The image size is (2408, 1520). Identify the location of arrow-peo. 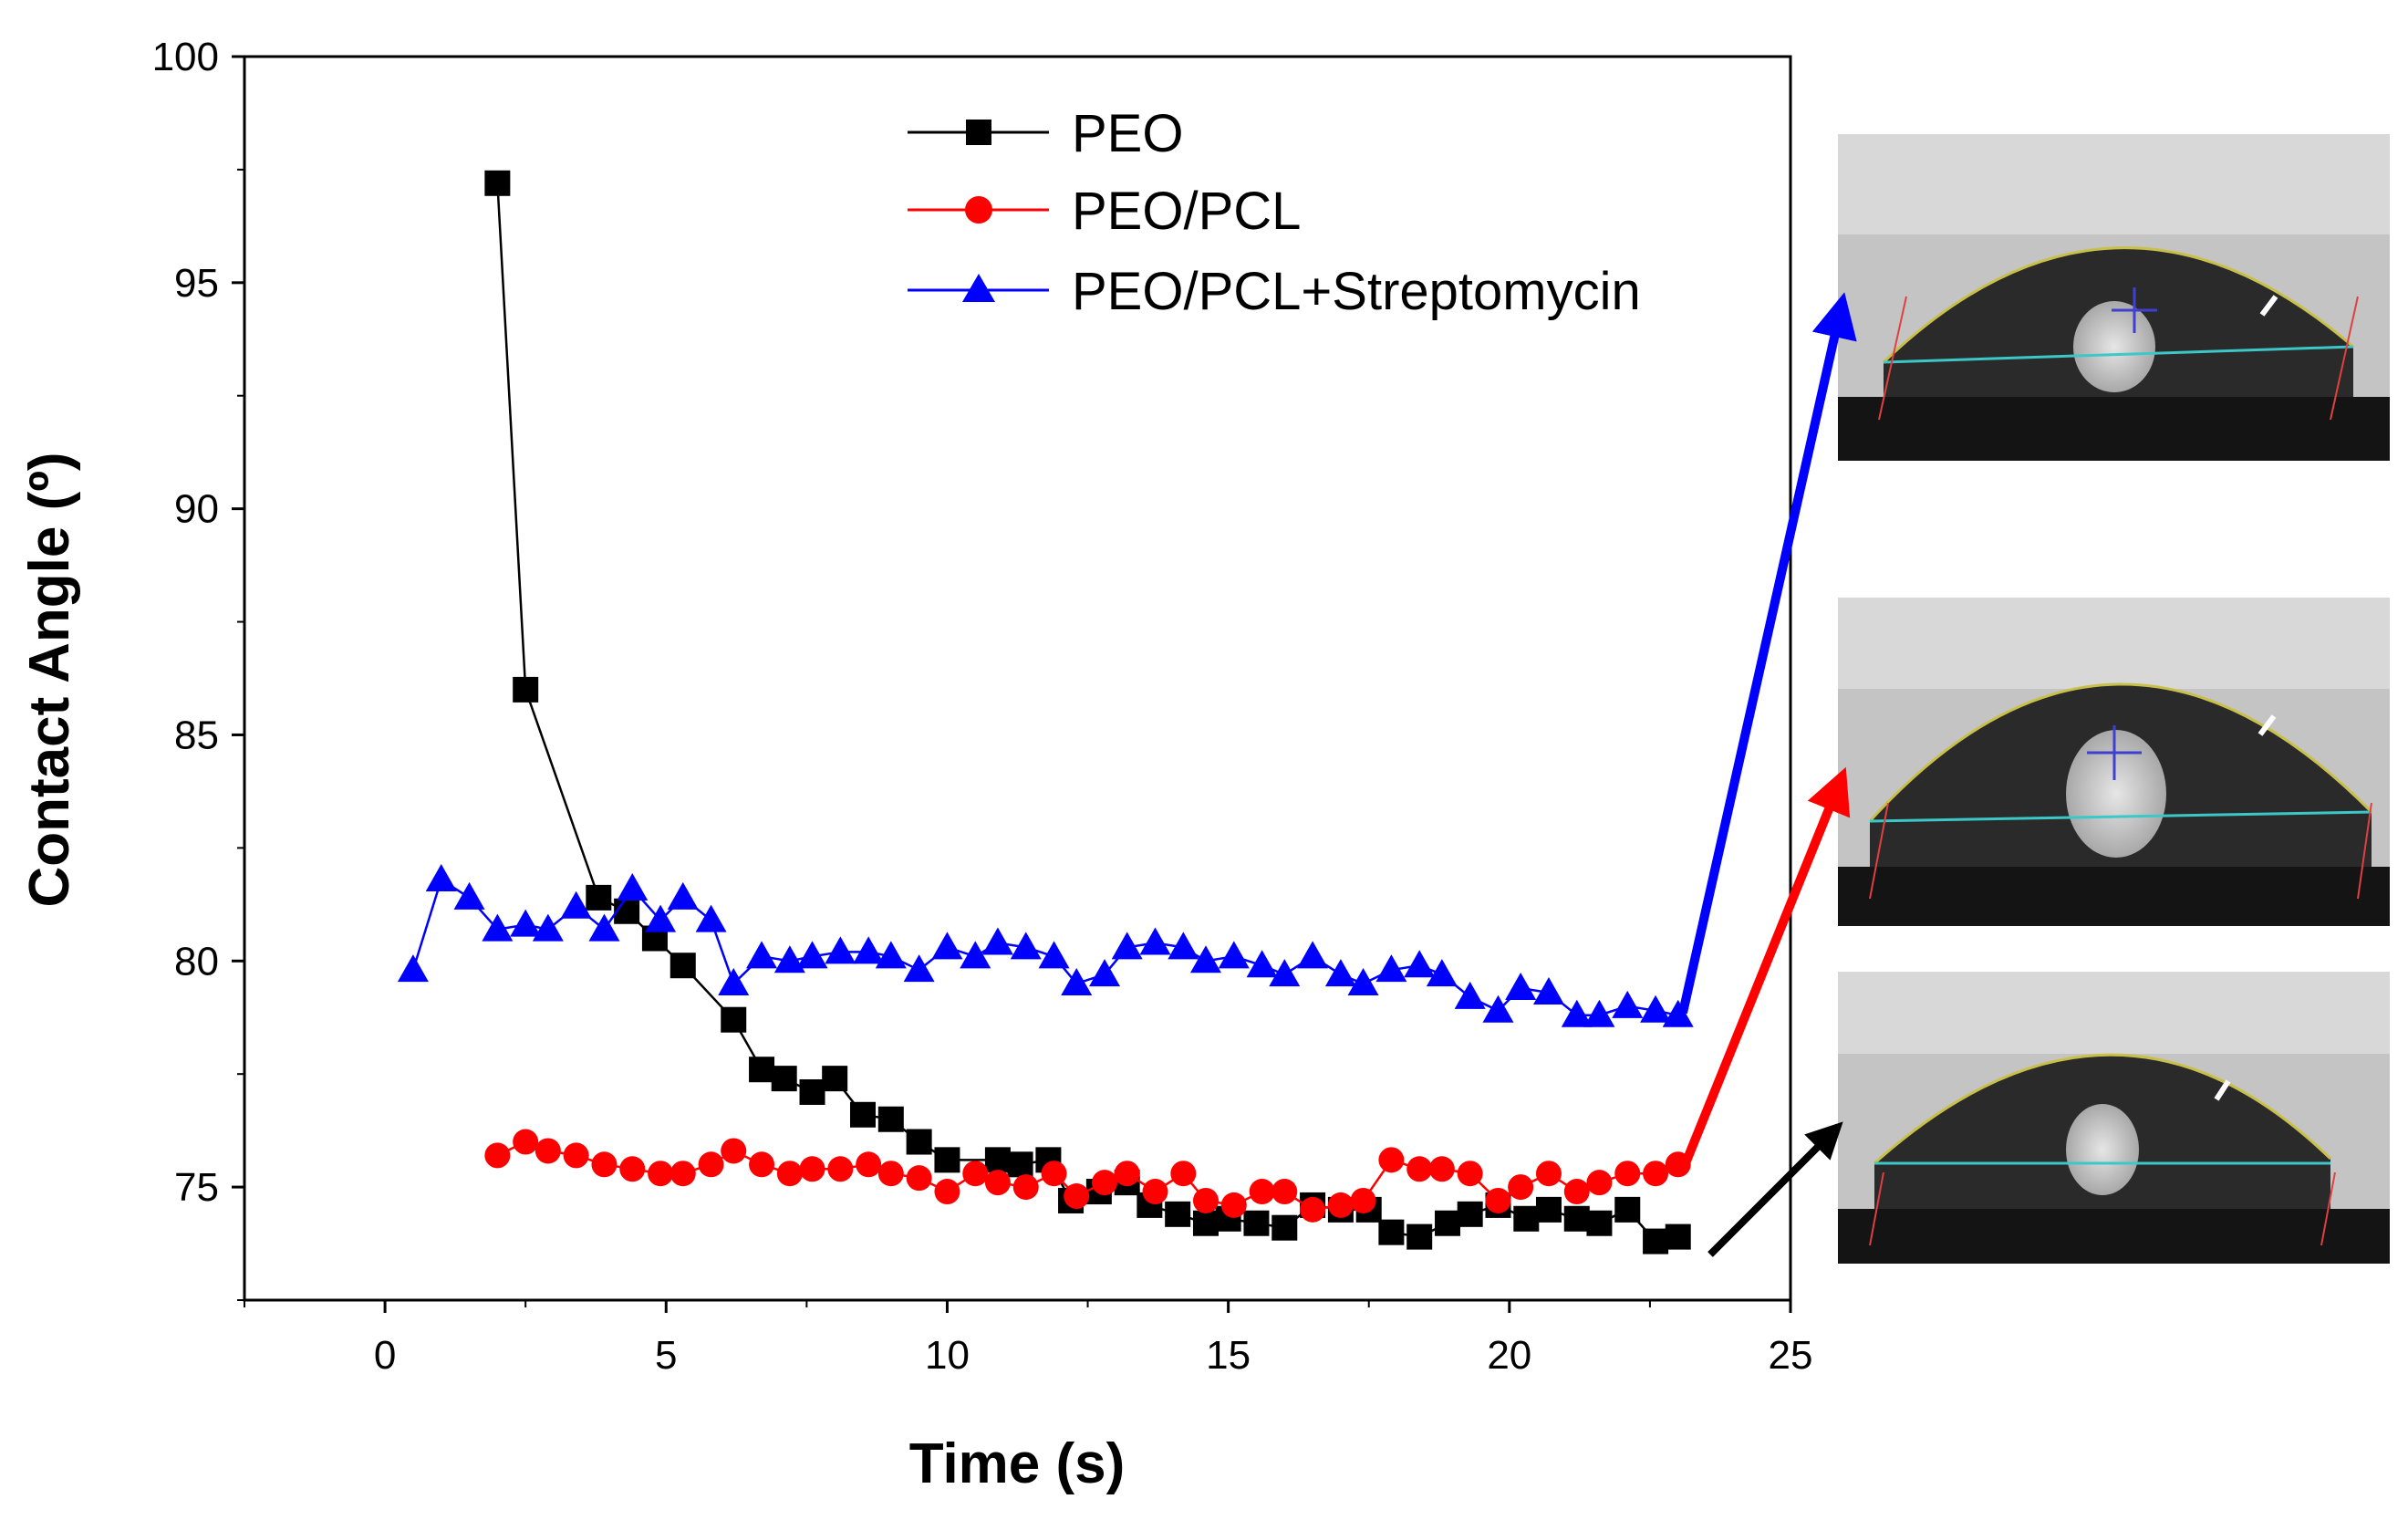
(1775, 1189).